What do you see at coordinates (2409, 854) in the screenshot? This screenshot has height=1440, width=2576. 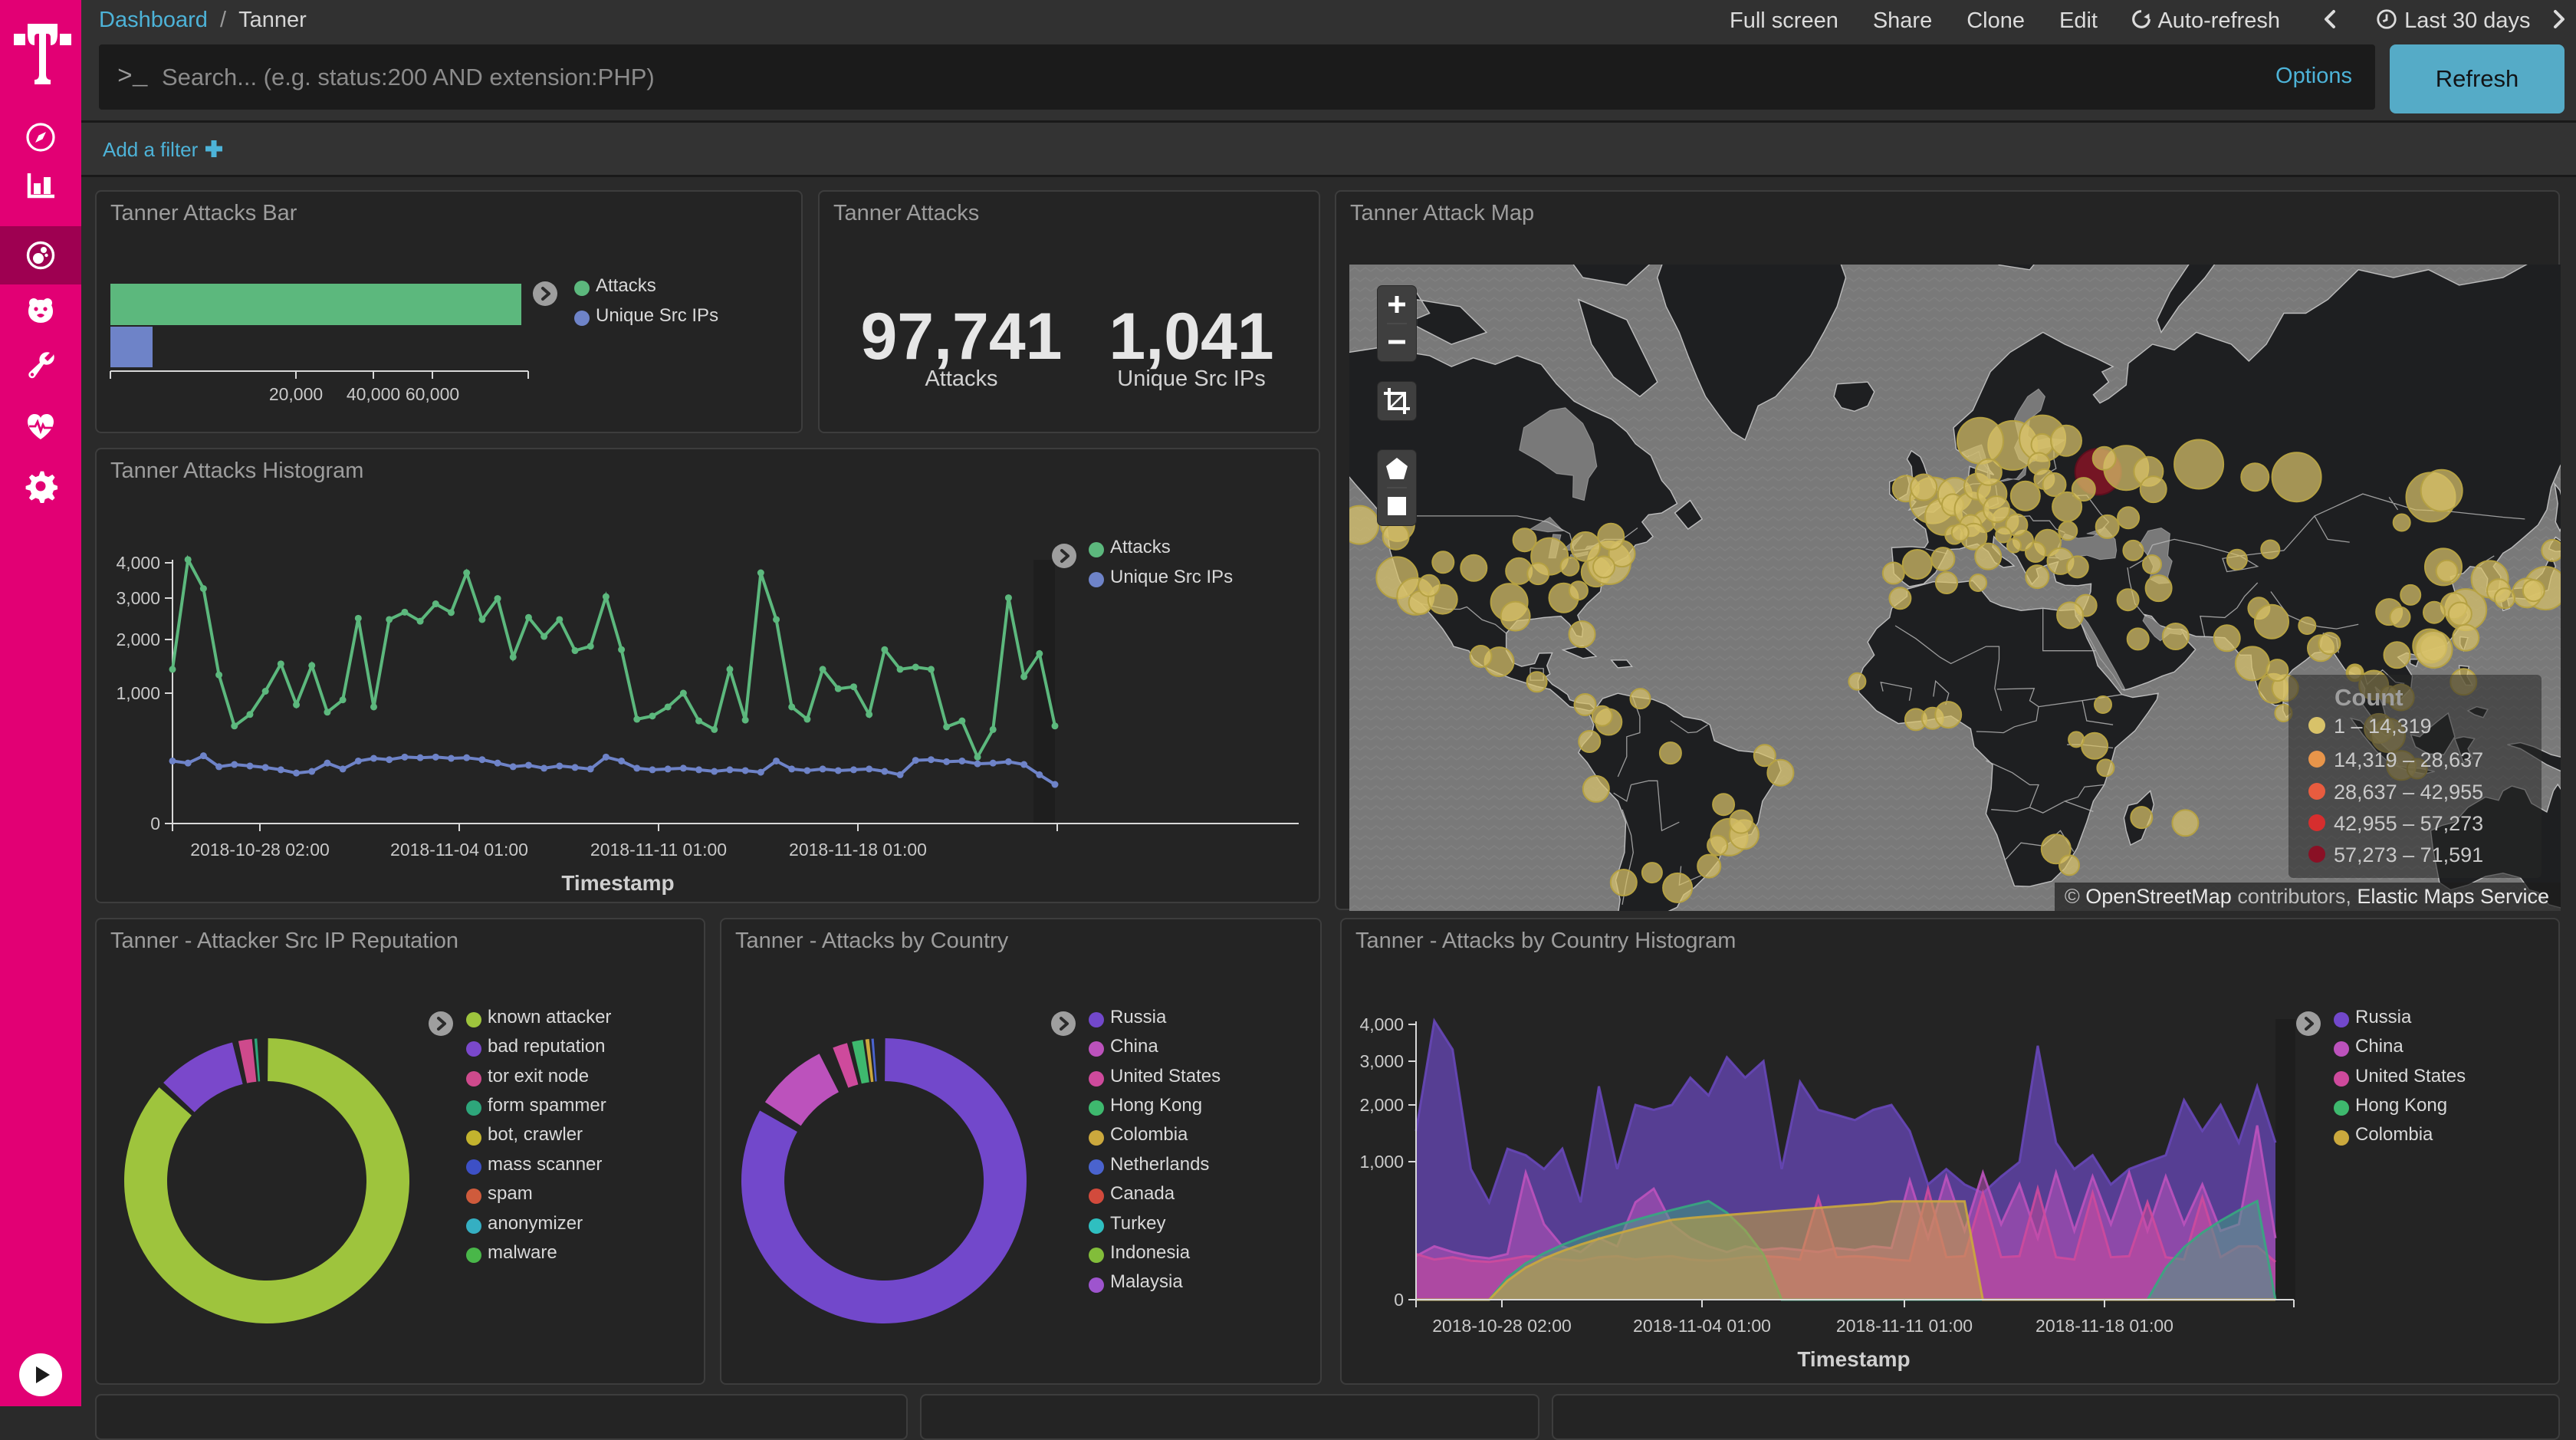 I see `svg-text: 57,273 – 71,591` at bounding box center [2409, 854].